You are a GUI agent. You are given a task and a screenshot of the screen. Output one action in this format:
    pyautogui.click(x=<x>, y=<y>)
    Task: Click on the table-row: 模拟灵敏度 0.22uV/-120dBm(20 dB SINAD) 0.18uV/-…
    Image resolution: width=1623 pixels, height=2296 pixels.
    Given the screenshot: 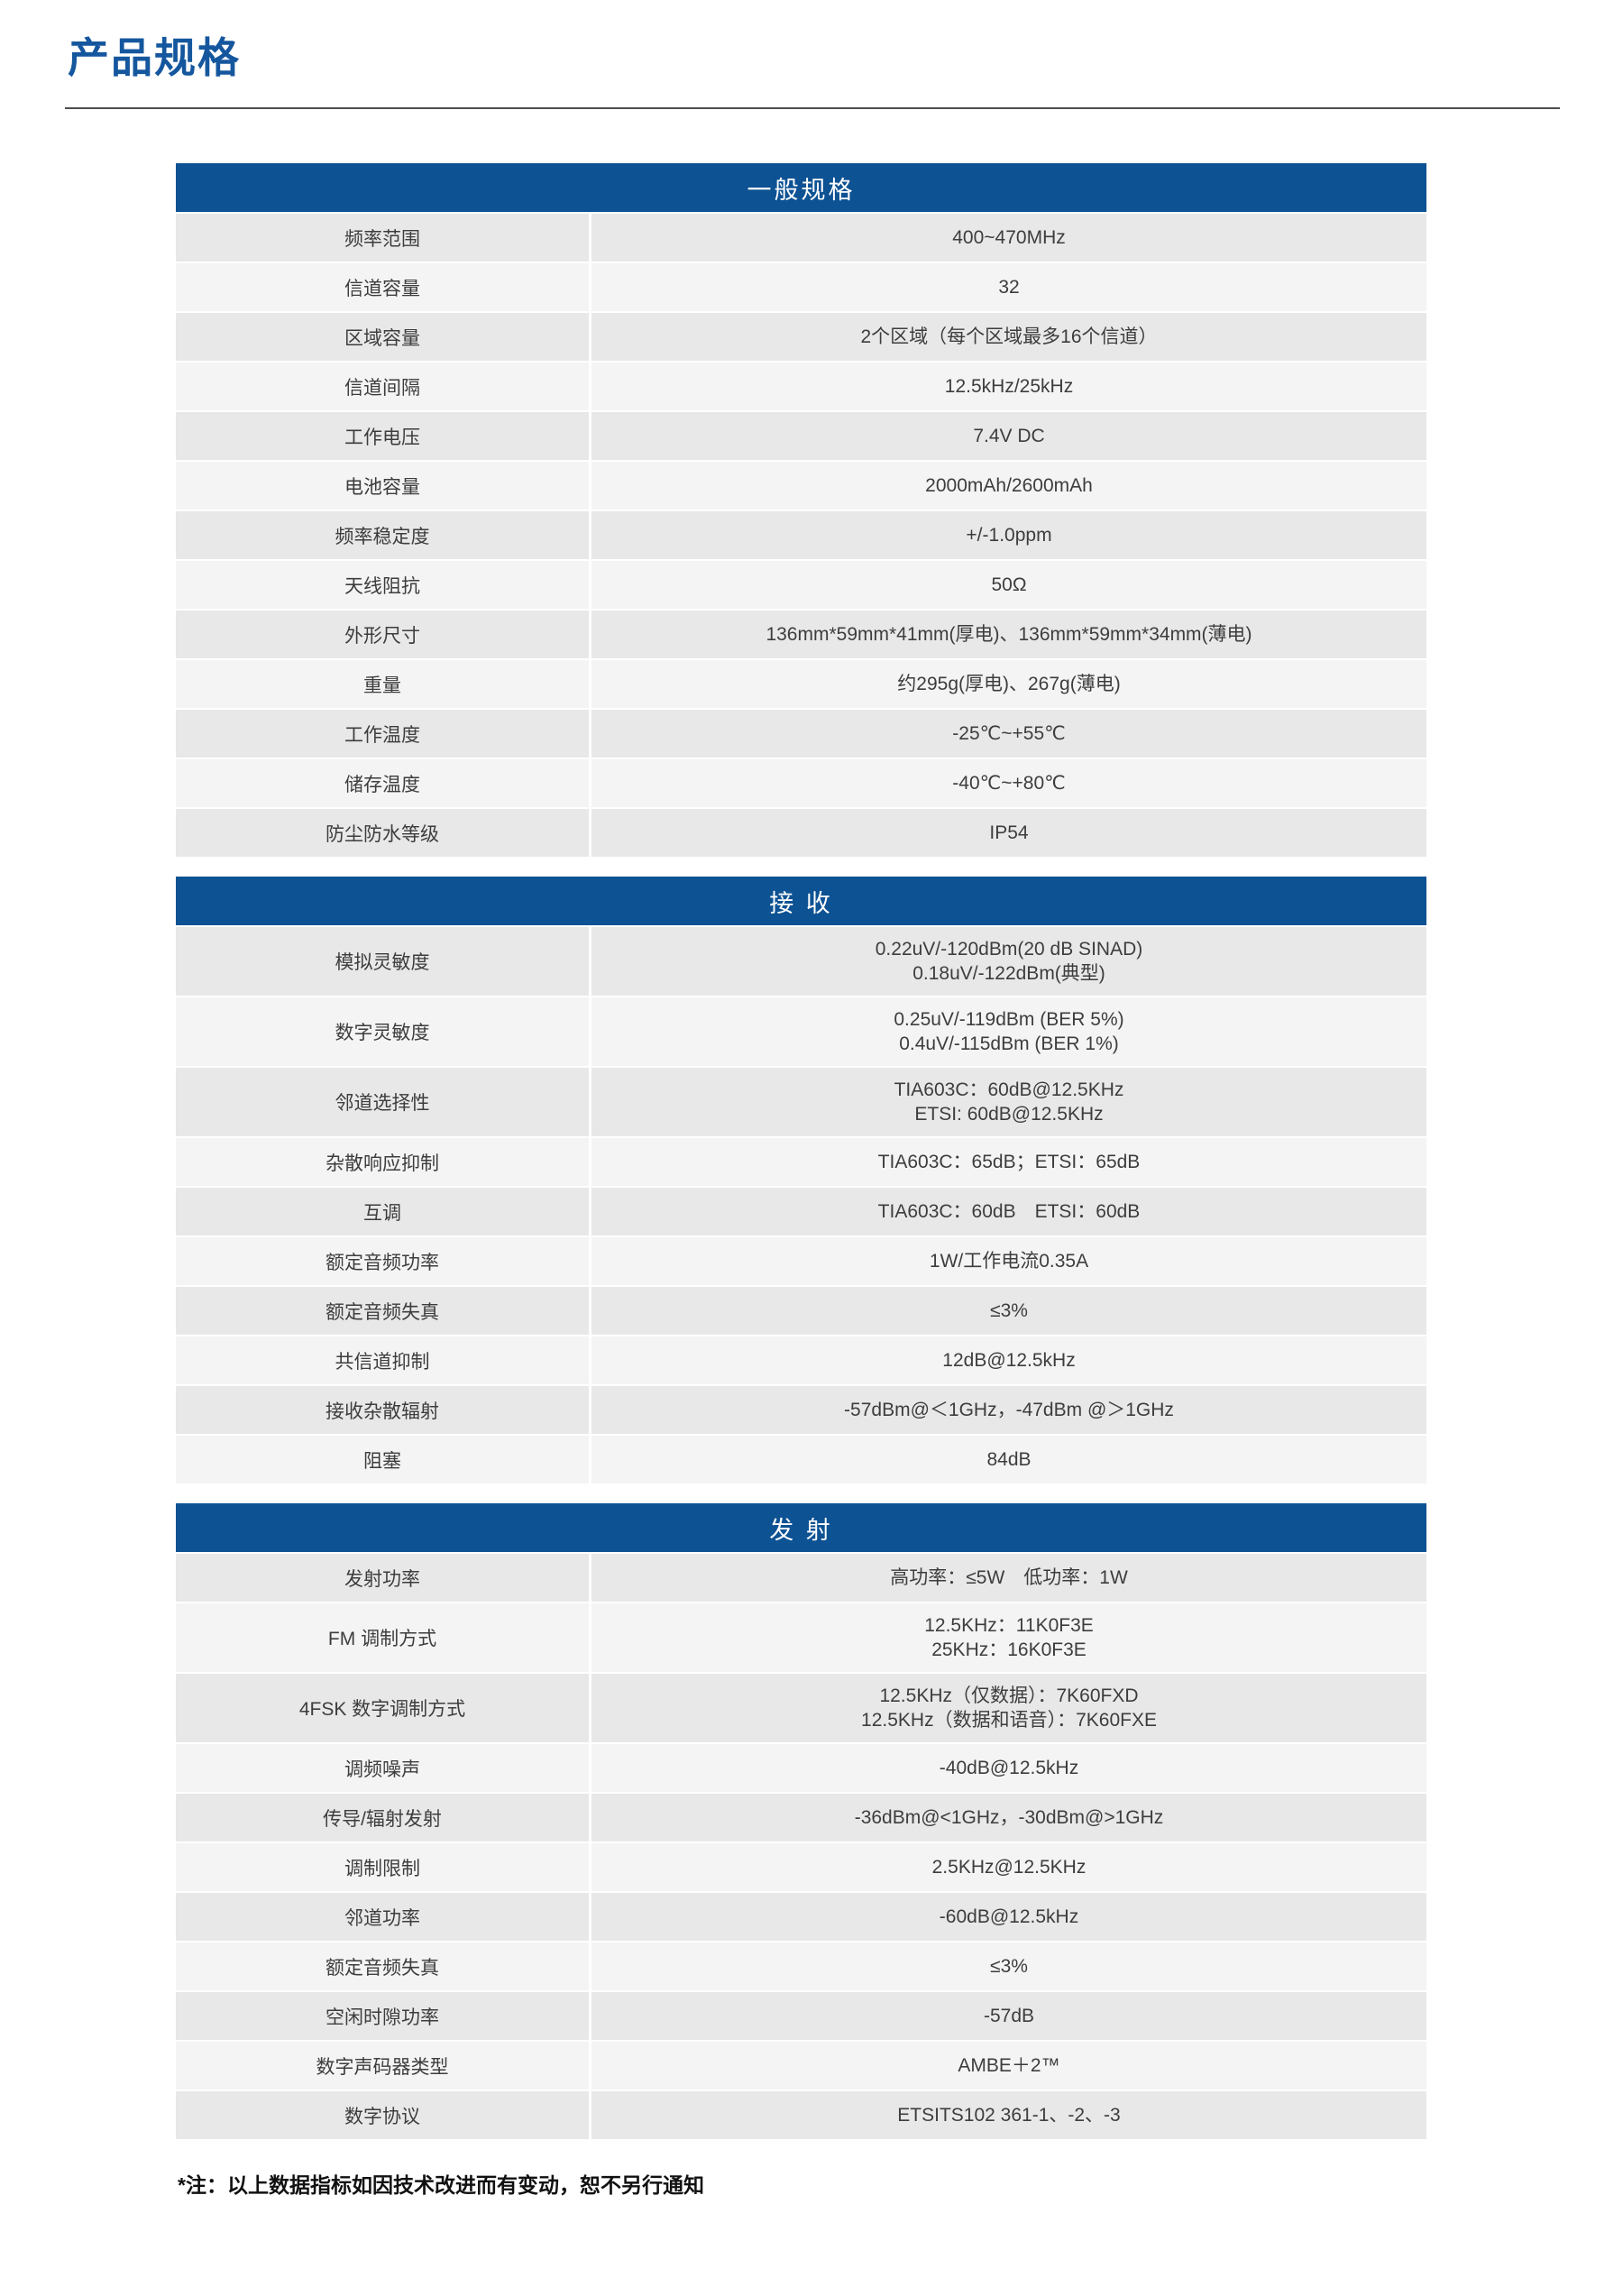 What is the action you would take?
    pyautogui.click(x=801, y=961)
    